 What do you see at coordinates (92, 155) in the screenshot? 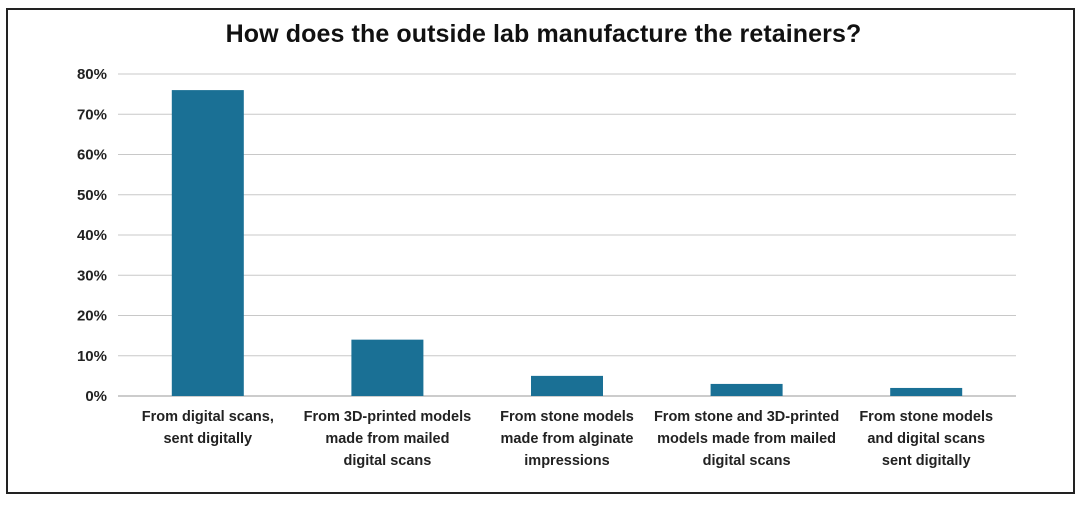
I see `y-tick-label: 60%` at bounding box center [92, 155].